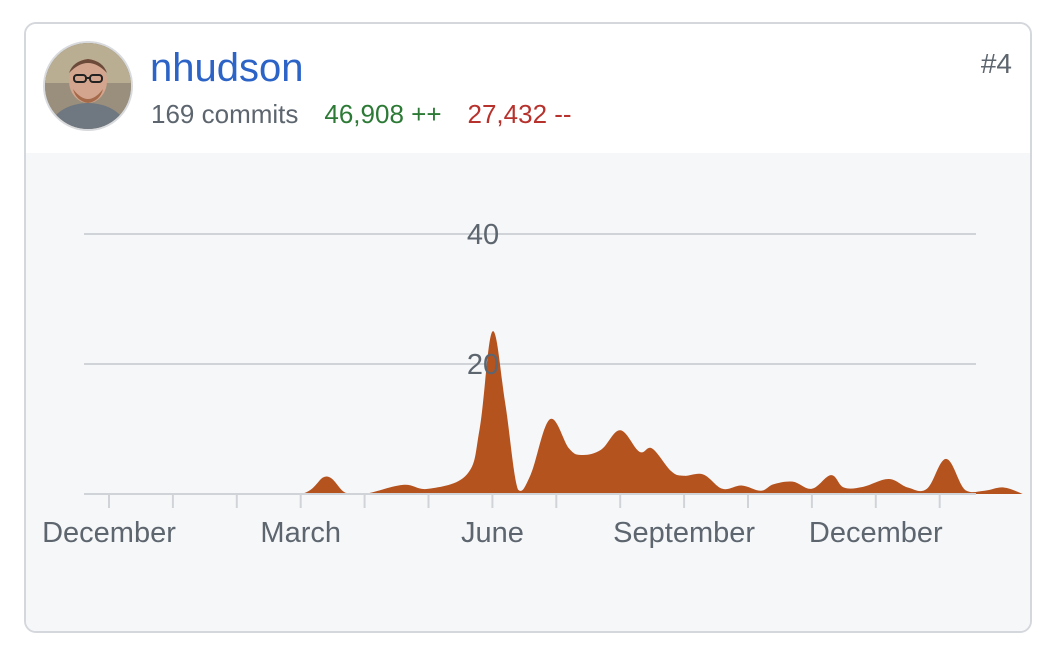  Describe the element at coordinates (227, 68) in the screenshot. I see `username-link: nhudson` at that location.